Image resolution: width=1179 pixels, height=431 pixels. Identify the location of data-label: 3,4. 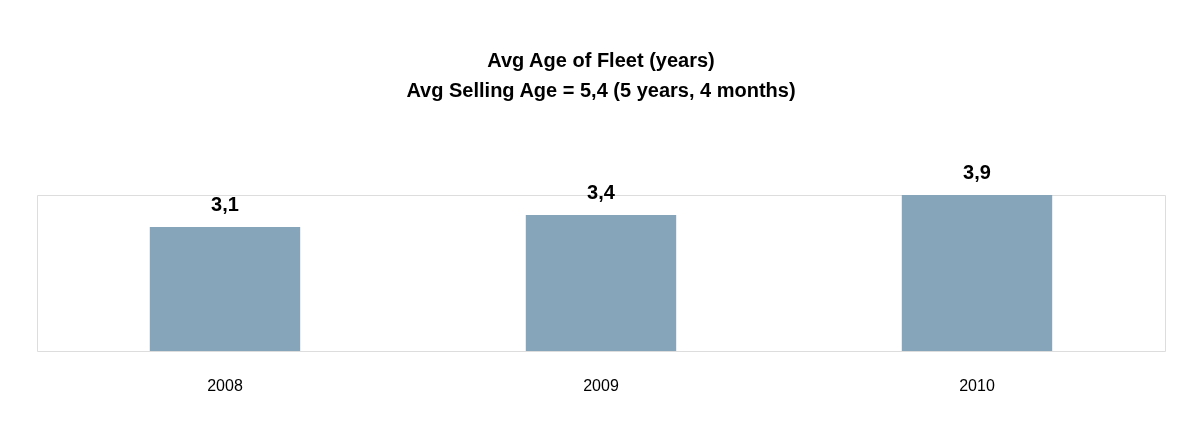
(601, 192).